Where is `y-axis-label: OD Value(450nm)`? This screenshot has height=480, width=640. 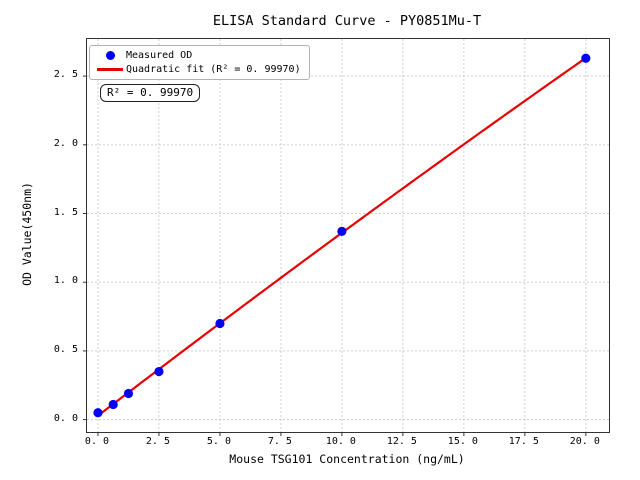
y-axis-label: OD Value(450nm) is located at coordinates (27, 234).